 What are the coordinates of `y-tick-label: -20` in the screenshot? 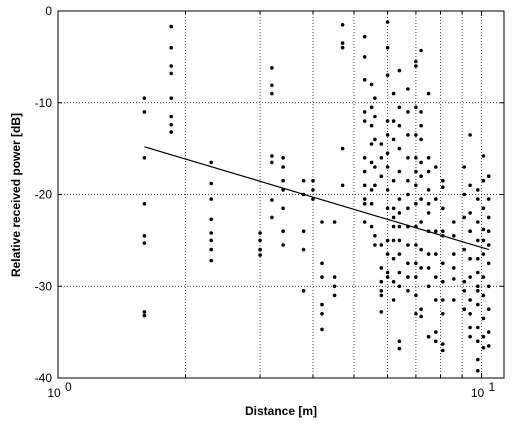 It's located at (44, 195).